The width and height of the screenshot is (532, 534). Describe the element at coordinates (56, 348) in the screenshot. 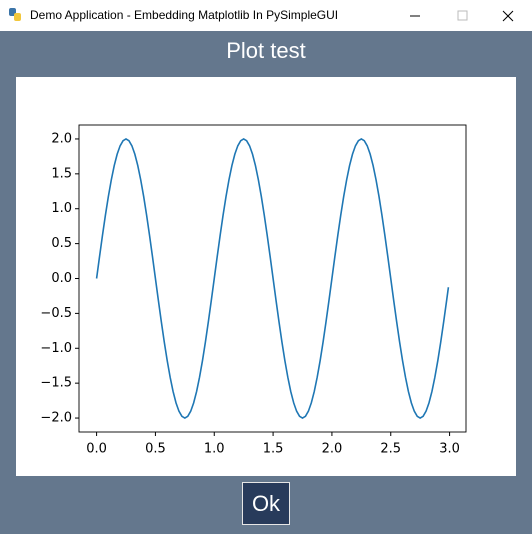

I see `y-tick-label: −1.0` at that location.